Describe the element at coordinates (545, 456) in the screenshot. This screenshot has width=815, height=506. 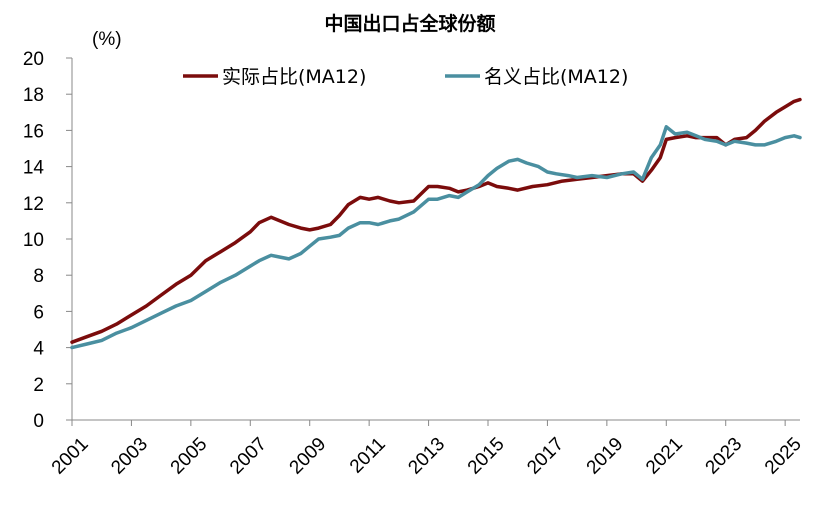
I see `x-tick-label: 2017` at that location.